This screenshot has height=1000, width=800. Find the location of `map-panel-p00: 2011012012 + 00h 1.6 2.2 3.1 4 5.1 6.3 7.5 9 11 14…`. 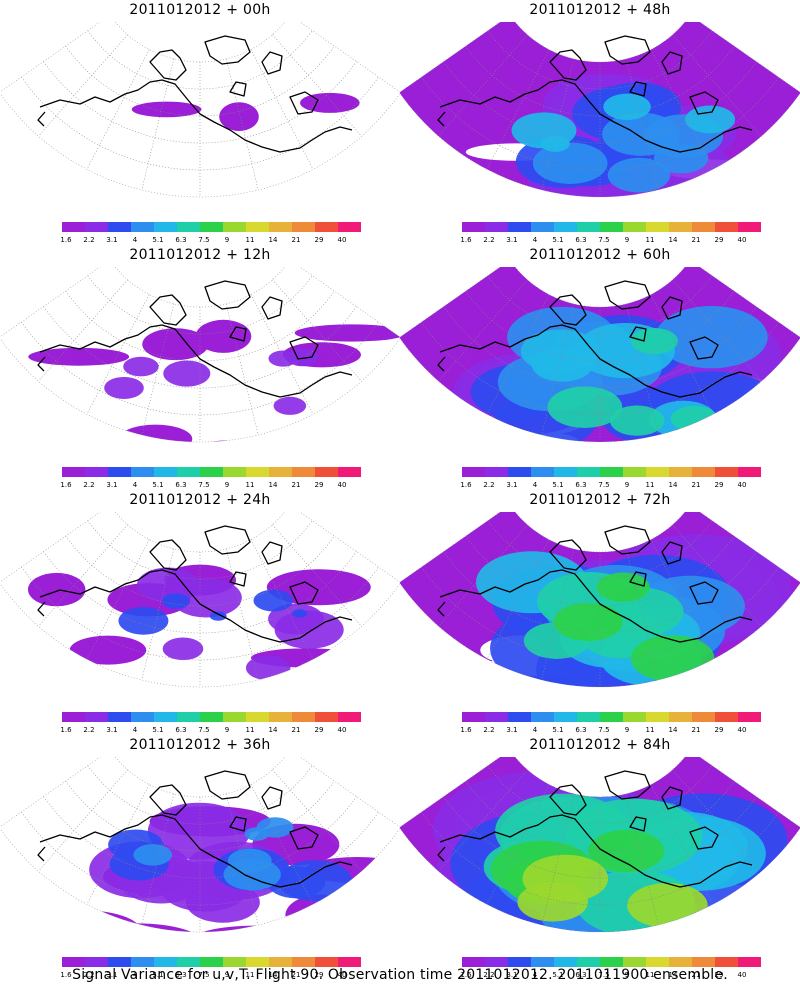

map-panel-p00: 2011012012 + 00h 1.6 2.2 3.1 4 5.1 6.3 7.5 9 11 14… is located at coordinates (200, 122).